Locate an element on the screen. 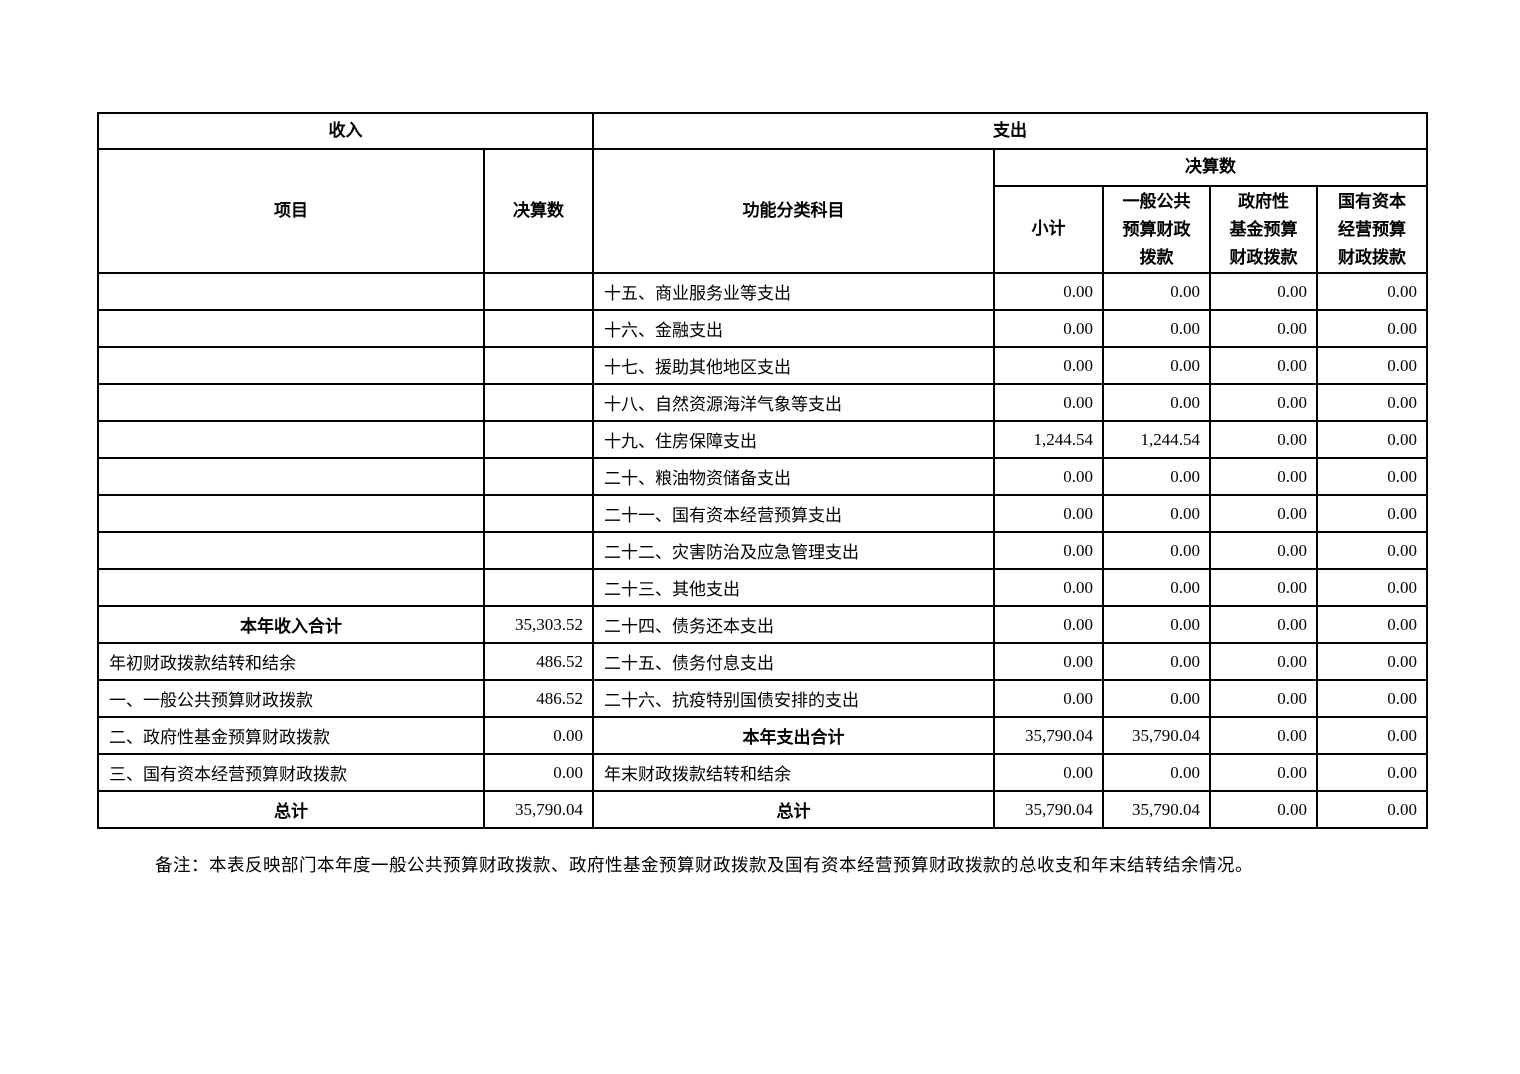 This screenshot has width=1520, height=1074. income-item-cell: 总计 is located at coordinates (291, 809).